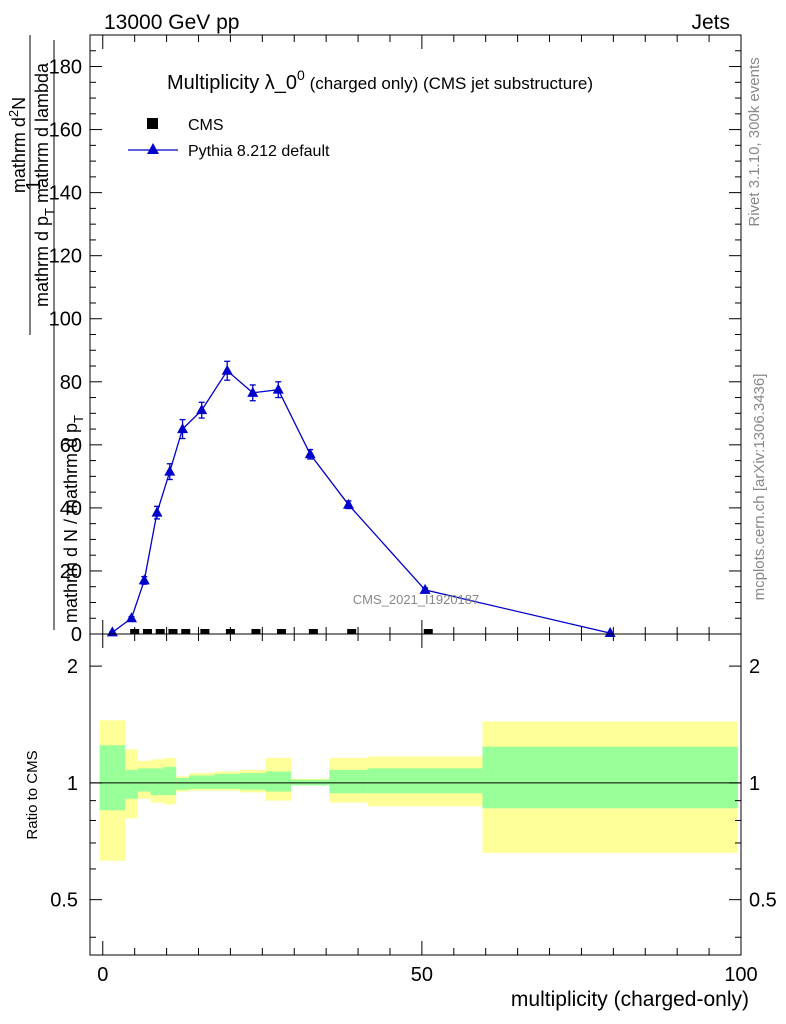  Describe the element at coordinates (65, 320) in the screenshot. I see `main-y-tick-label: 100` at that location.